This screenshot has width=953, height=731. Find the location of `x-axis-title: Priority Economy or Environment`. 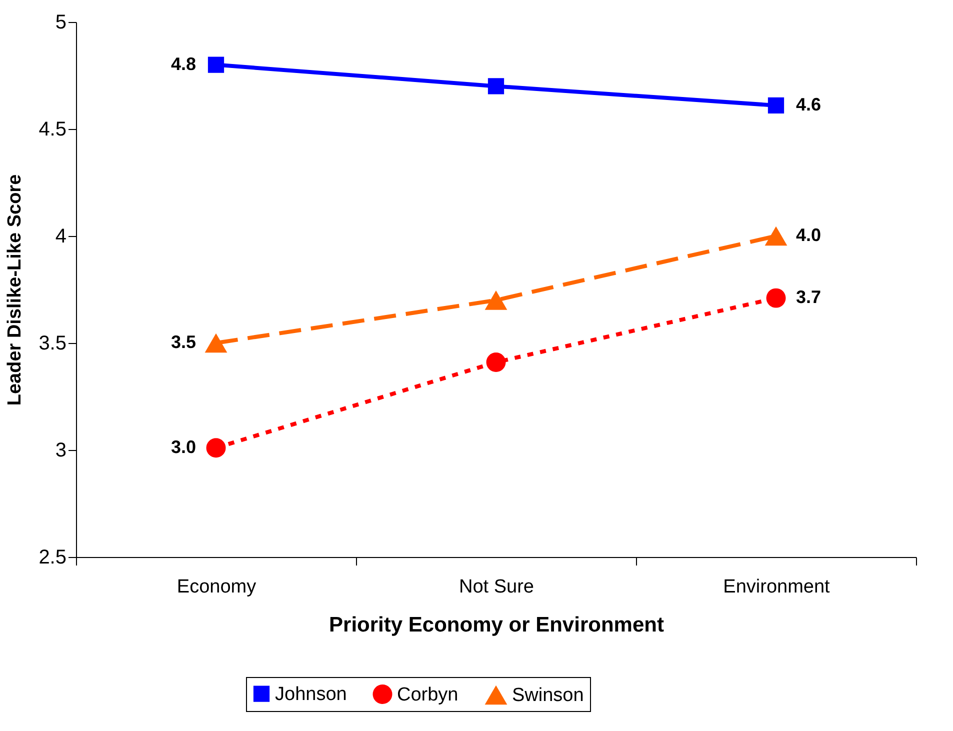

x-axis-title: Priority Economy or Environment is located at coordinates (496, 625).